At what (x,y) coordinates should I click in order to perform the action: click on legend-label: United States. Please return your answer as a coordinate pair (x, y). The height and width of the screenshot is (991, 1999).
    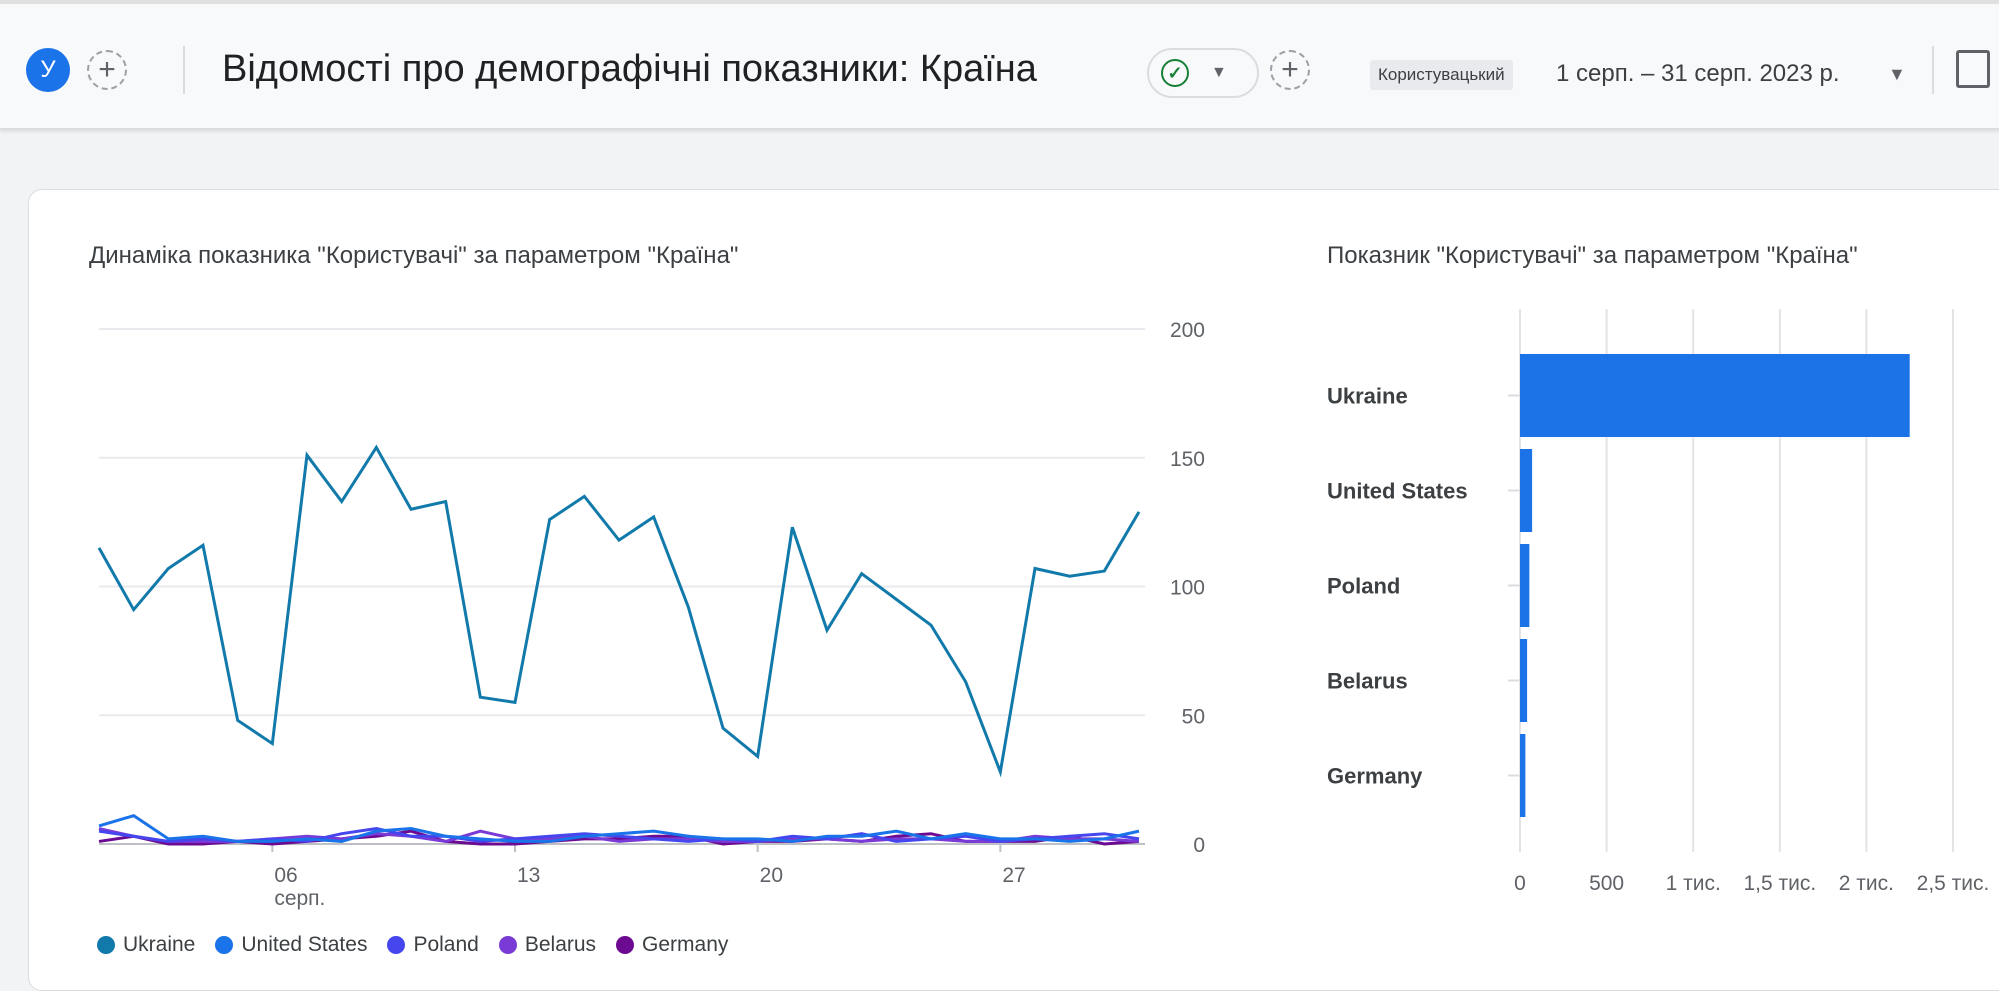
    Looking at the image, I should click on (304, 944).